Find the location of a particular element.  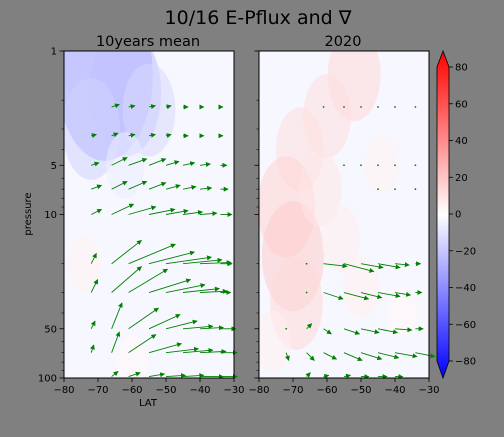

x-tick-label: −40 is located at coordinates (394, 390).